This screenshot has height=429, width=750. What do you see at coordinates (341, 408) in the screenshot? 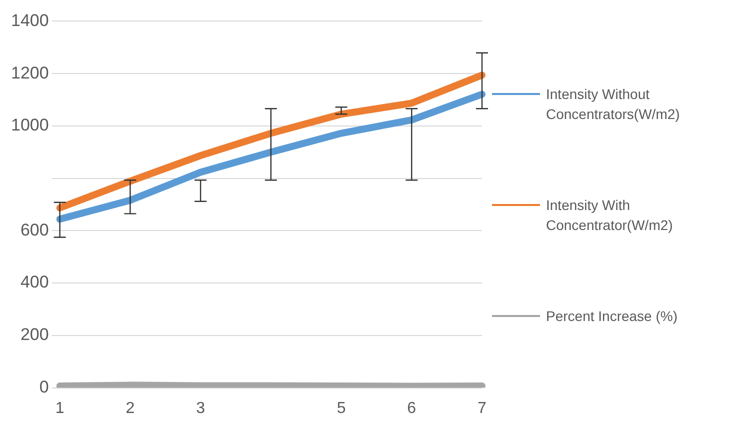
I see `x-tick-label: 5` at bounding box center [341, 408].